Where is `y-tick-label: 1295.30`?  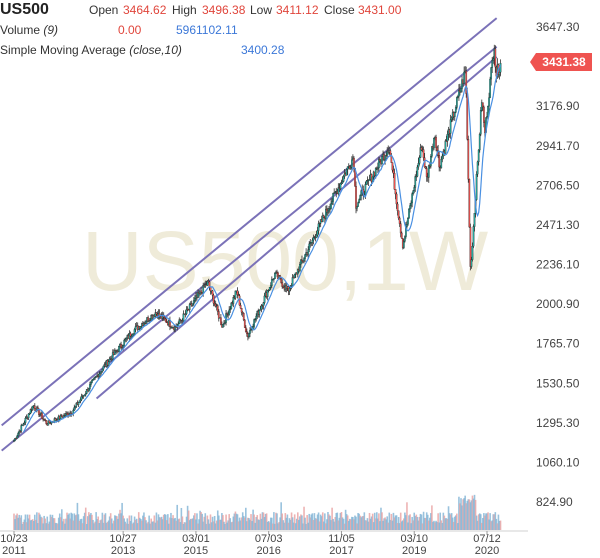
y-tick-label: 1295.30 is located at coordinates (558, 423).